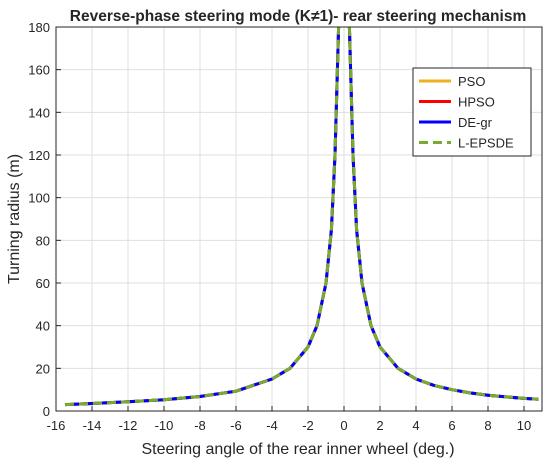  Describe the element at coordinates (471, 81) in the screenshot. I see `legend-label: PSO` at that location.